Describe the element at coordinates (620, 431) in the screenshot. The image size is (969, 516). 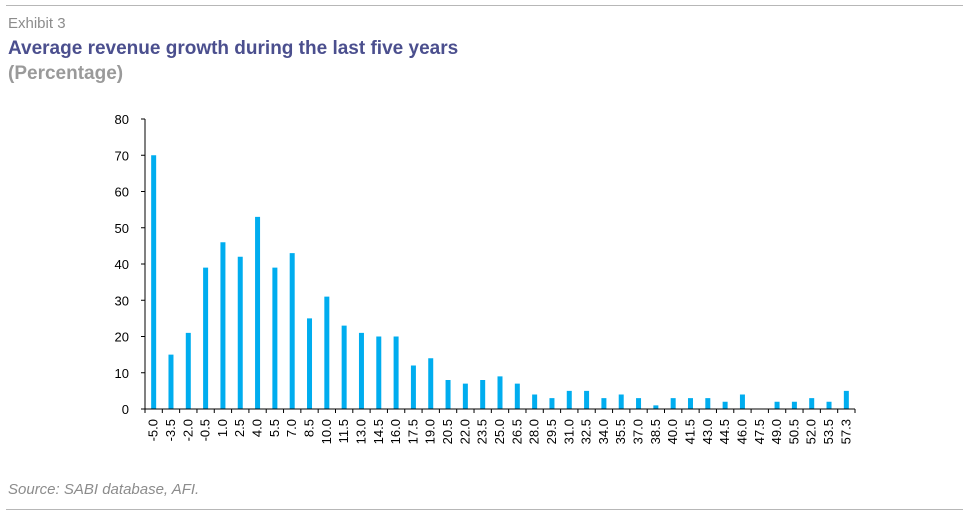
I see `x-tick-label: 35.5` at that location.